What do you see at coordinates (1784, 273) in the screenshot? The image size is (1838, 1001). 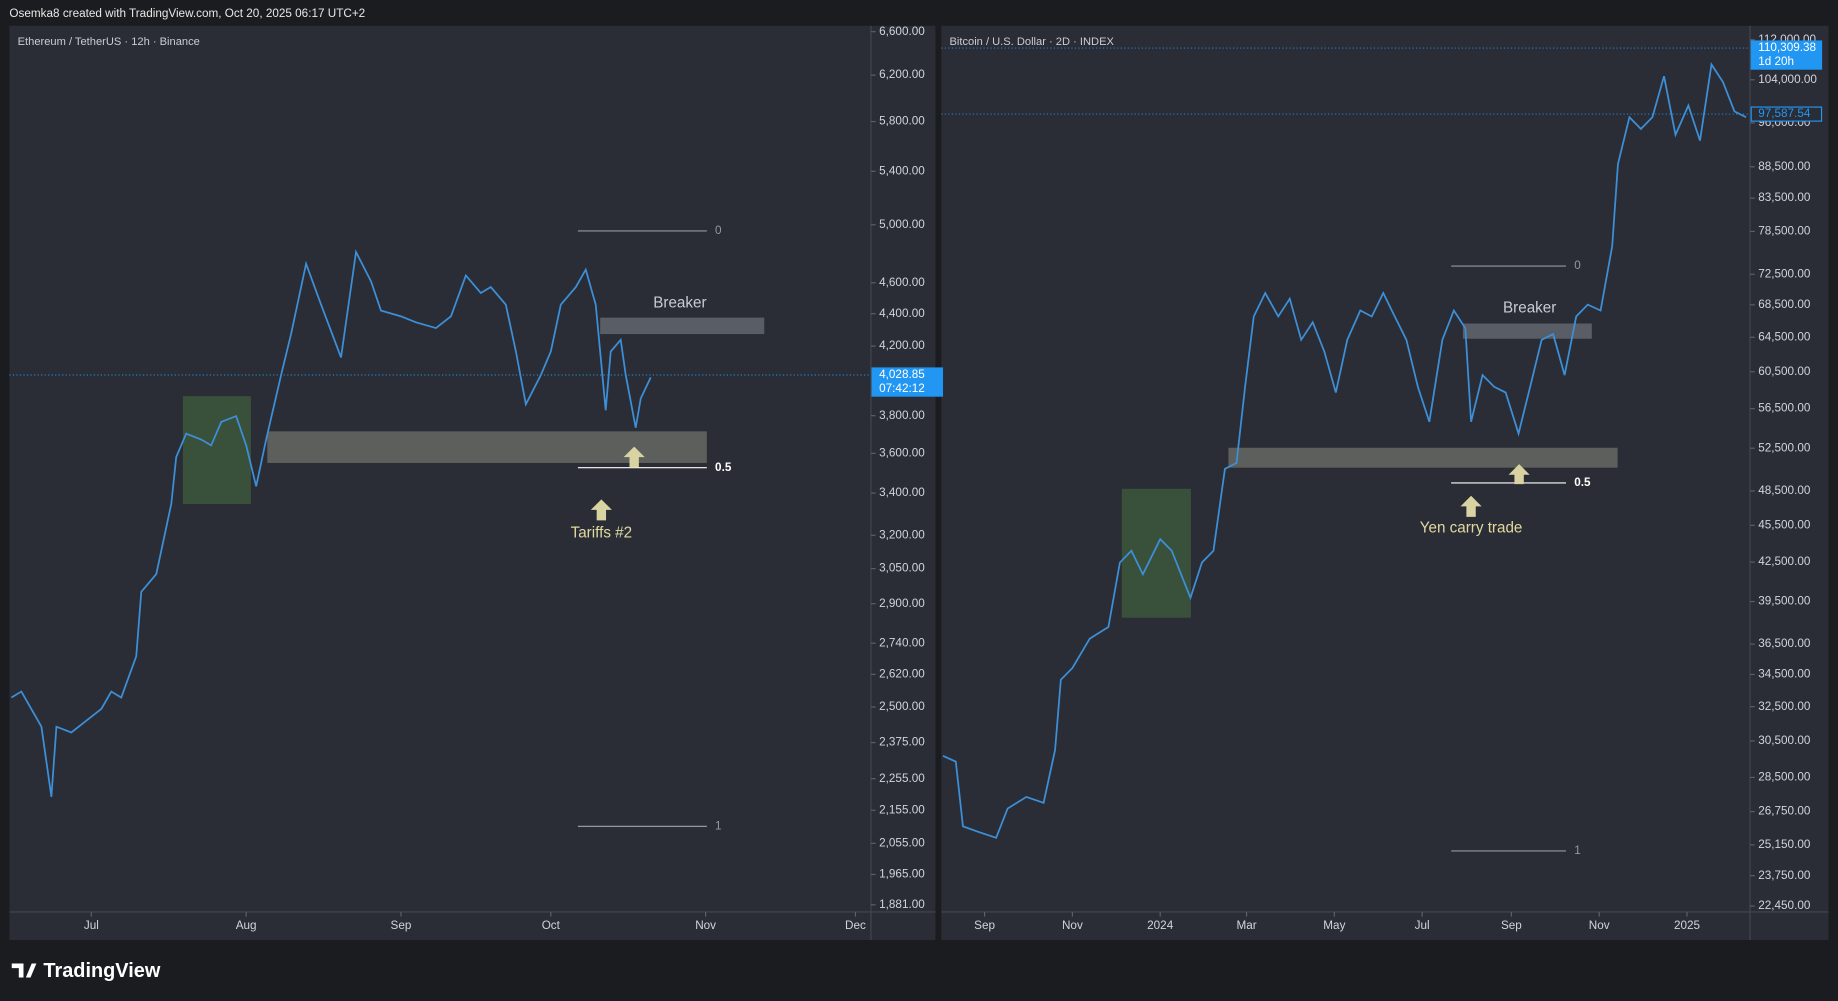 I see `y-tick-label: 72,500.00` at bounding box center [1784, 273].